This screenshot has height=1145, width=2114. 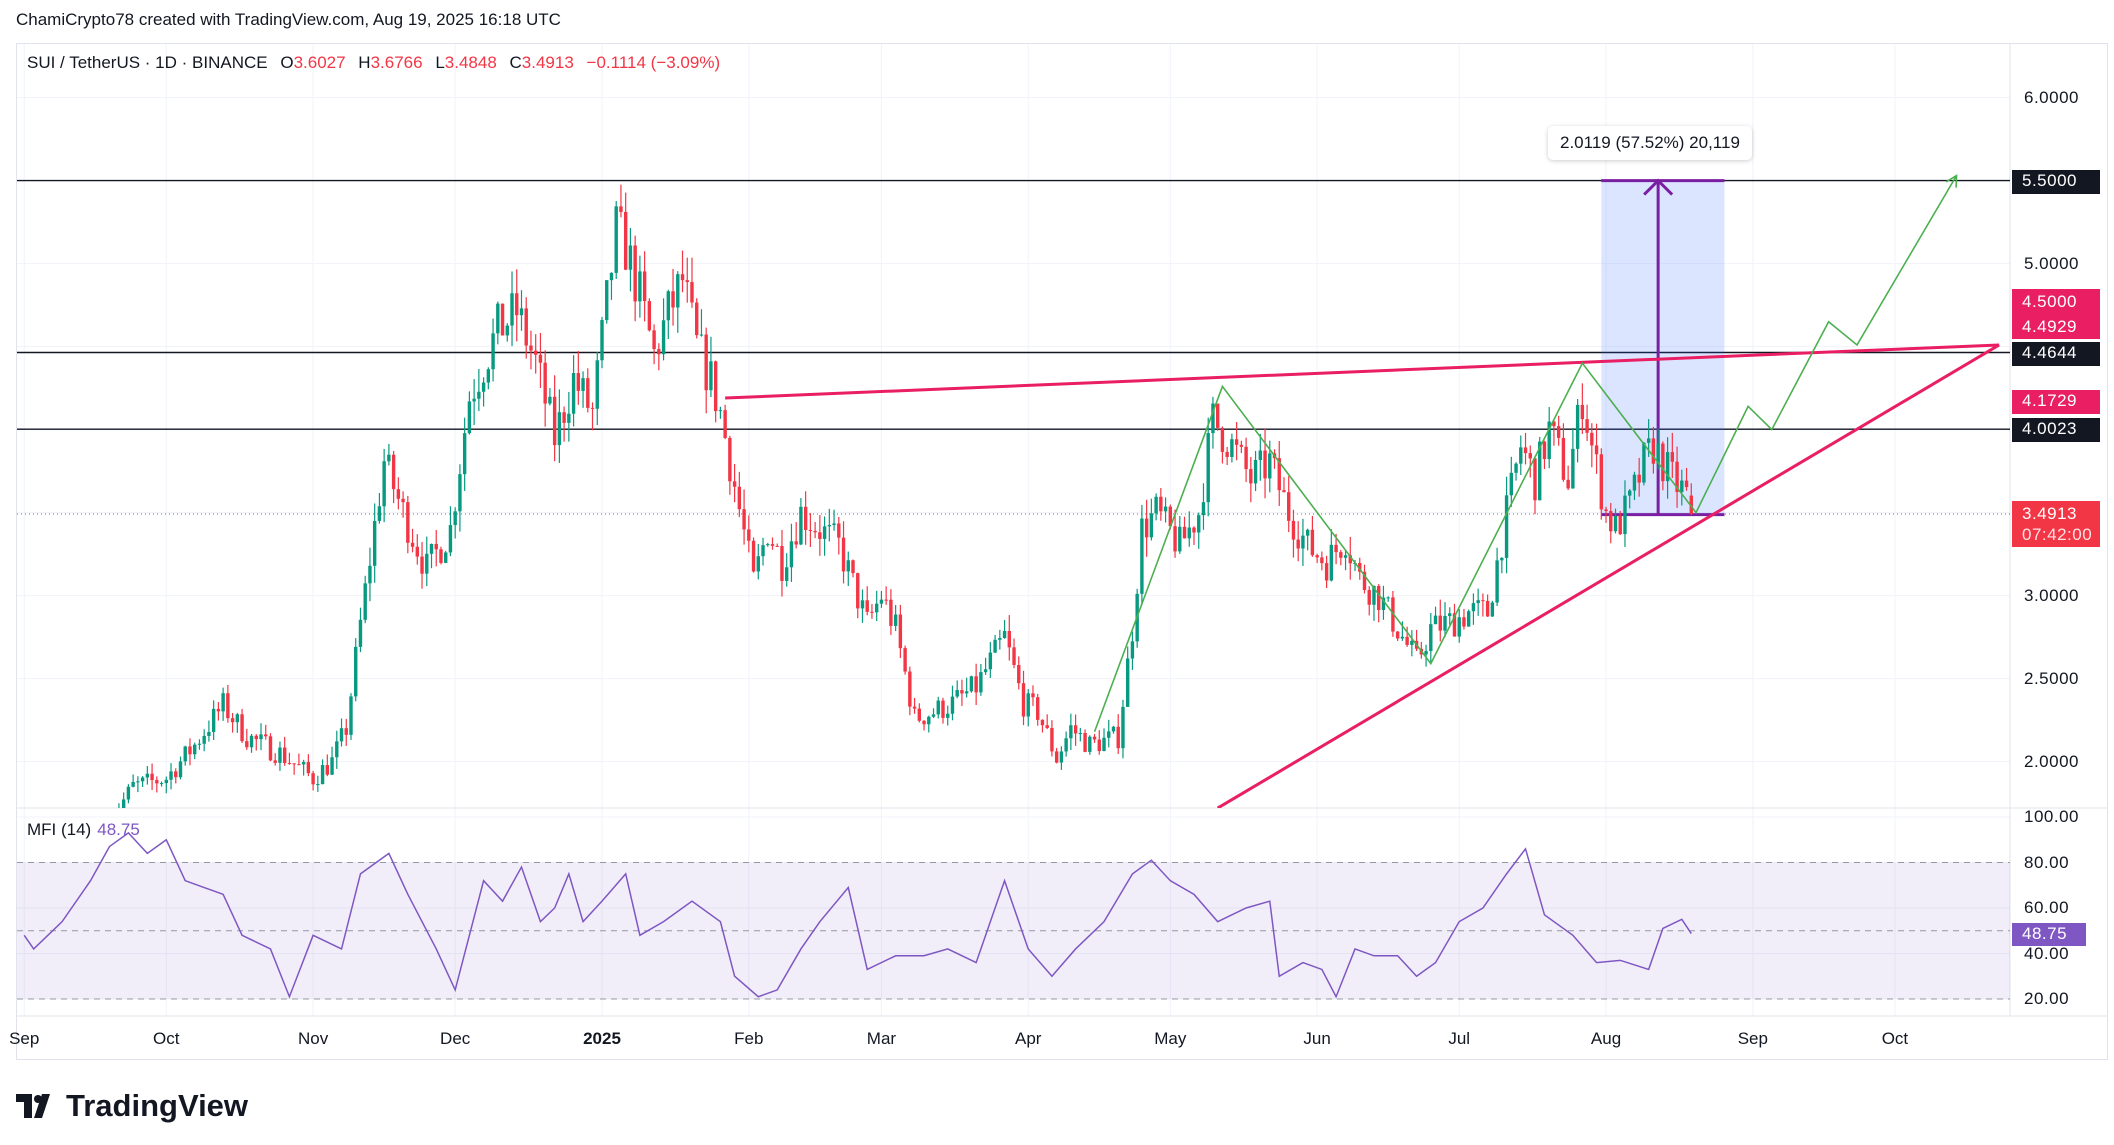 I want to click on low-label: L, so click(x=440, y=62).